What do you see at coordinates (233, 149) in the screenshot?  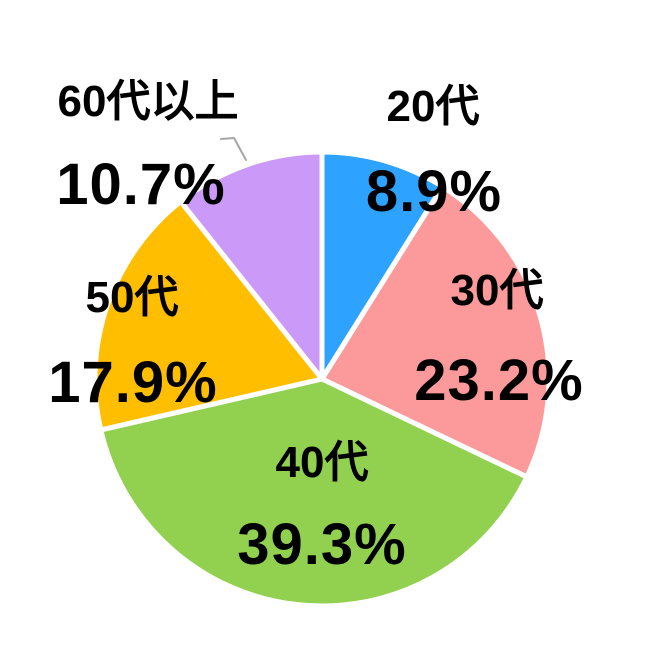 I see `leader-line-60s` at bounding box center [233, 149].